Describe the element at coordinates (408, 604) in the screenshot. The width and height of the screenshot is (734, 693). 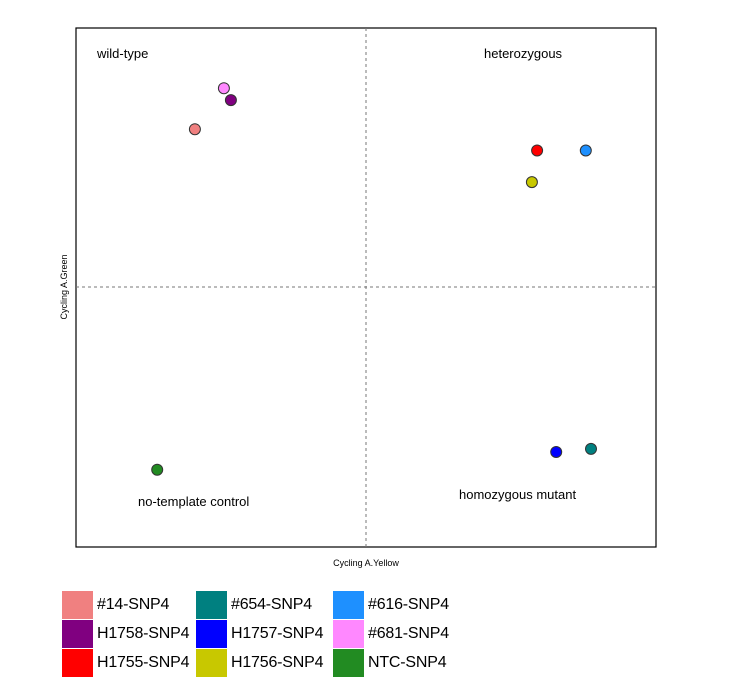
I see `legend-label: #616-SNP4` at that location.